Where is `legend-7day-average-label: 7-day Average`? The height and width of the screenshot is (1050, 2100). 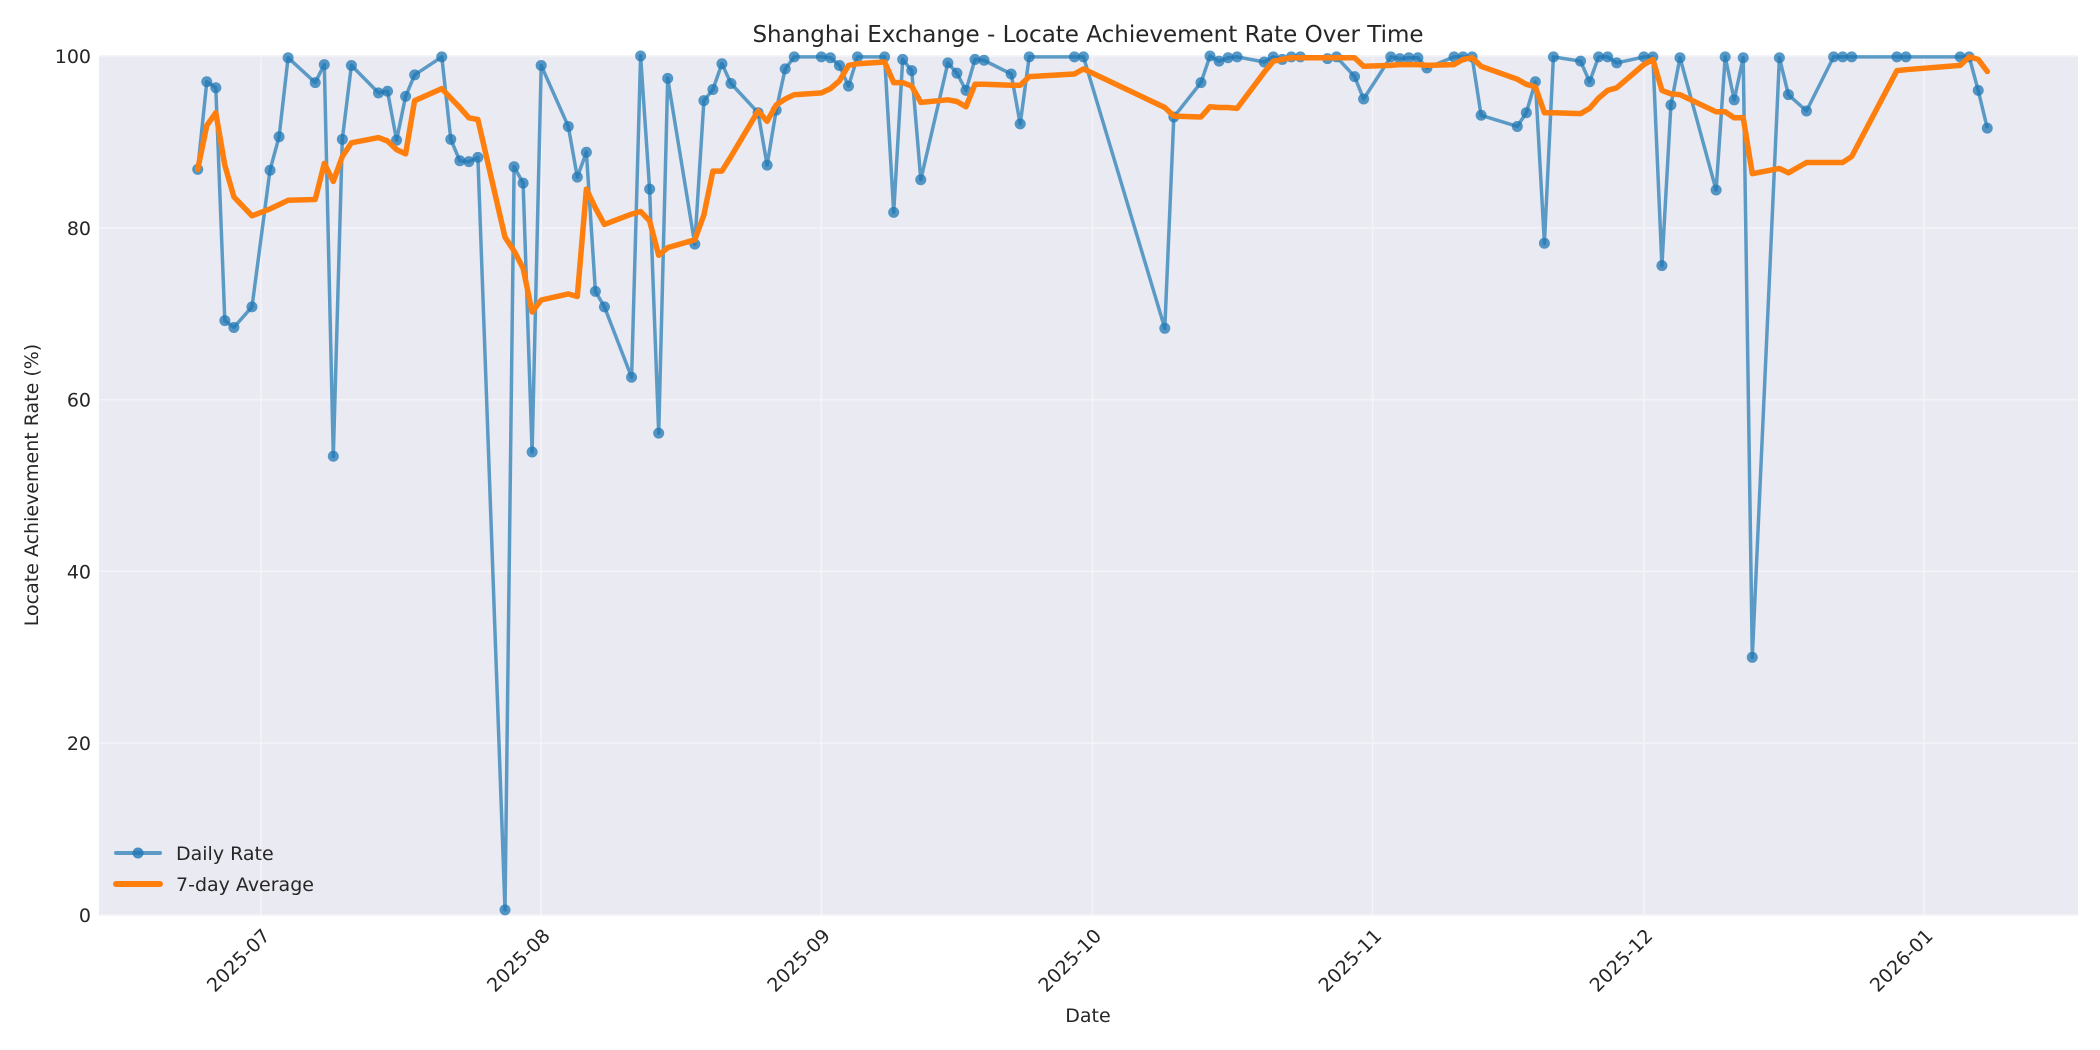 legend-7day-average-label: 7-day Average is located at coordinates (245, 885).